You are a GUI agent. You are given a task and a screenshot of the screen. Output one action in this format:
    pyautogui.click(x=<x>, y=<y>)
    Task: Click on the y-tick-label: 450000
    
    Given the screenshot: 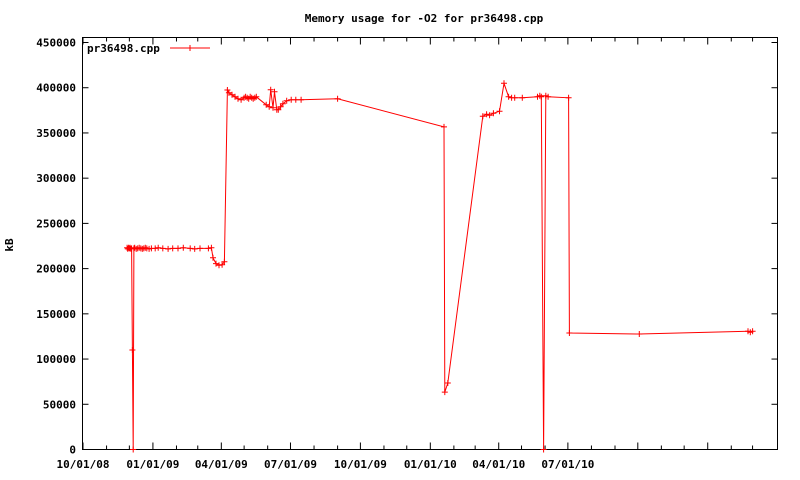 What is the action you would take?
    pyautogui.click(x=56, y=43)
    